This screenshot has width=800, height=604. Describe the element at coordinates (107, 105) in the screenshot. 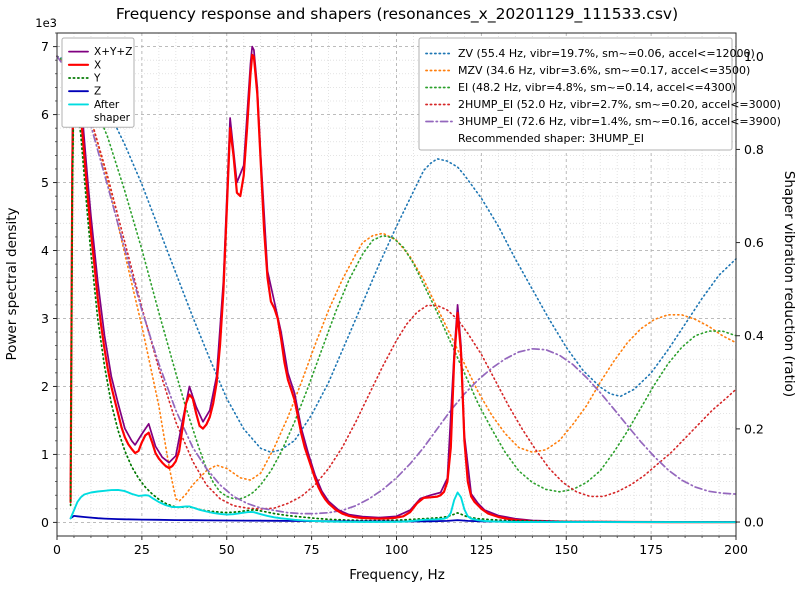

I see `legend-psd-label: After` at that location.